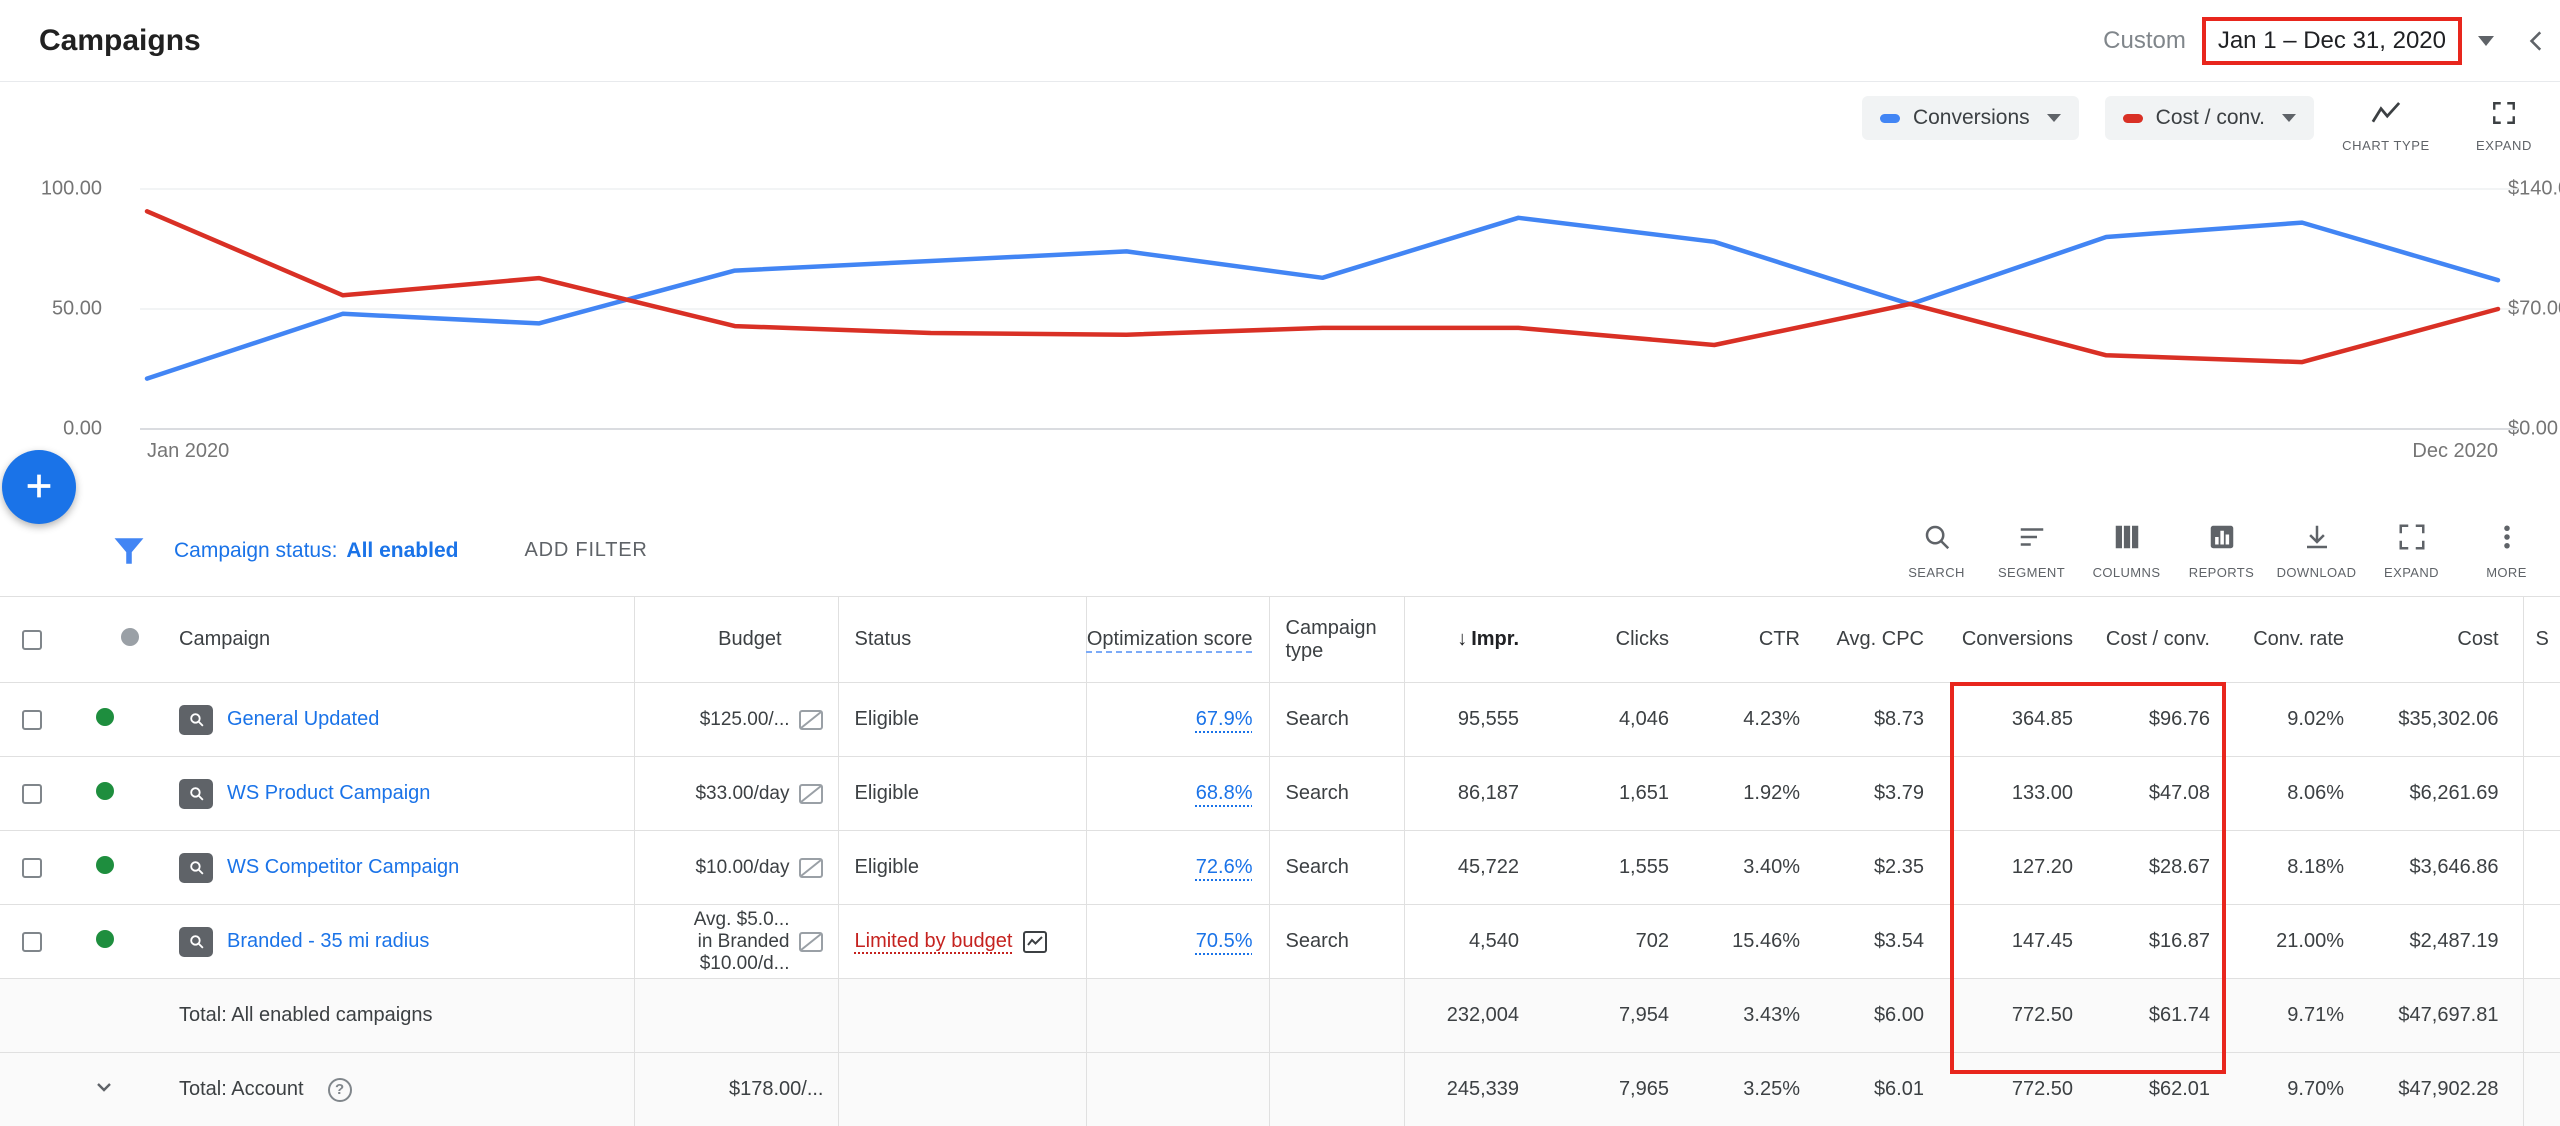 The width and height of the screenshot is (2560, 1126). Describe the element at coordinates (399, 639) in the screenshot. I see `column-header-campaign: Campaign` at that location.